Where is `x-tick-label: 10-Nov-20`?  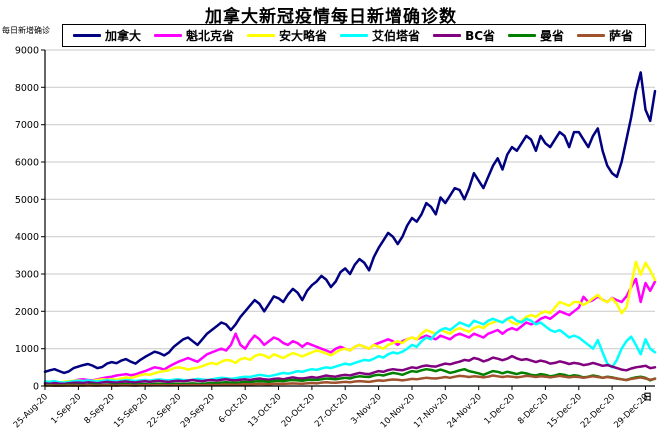 x-tick-label: 10-Nov-20 is located at coordinates (398, 411).